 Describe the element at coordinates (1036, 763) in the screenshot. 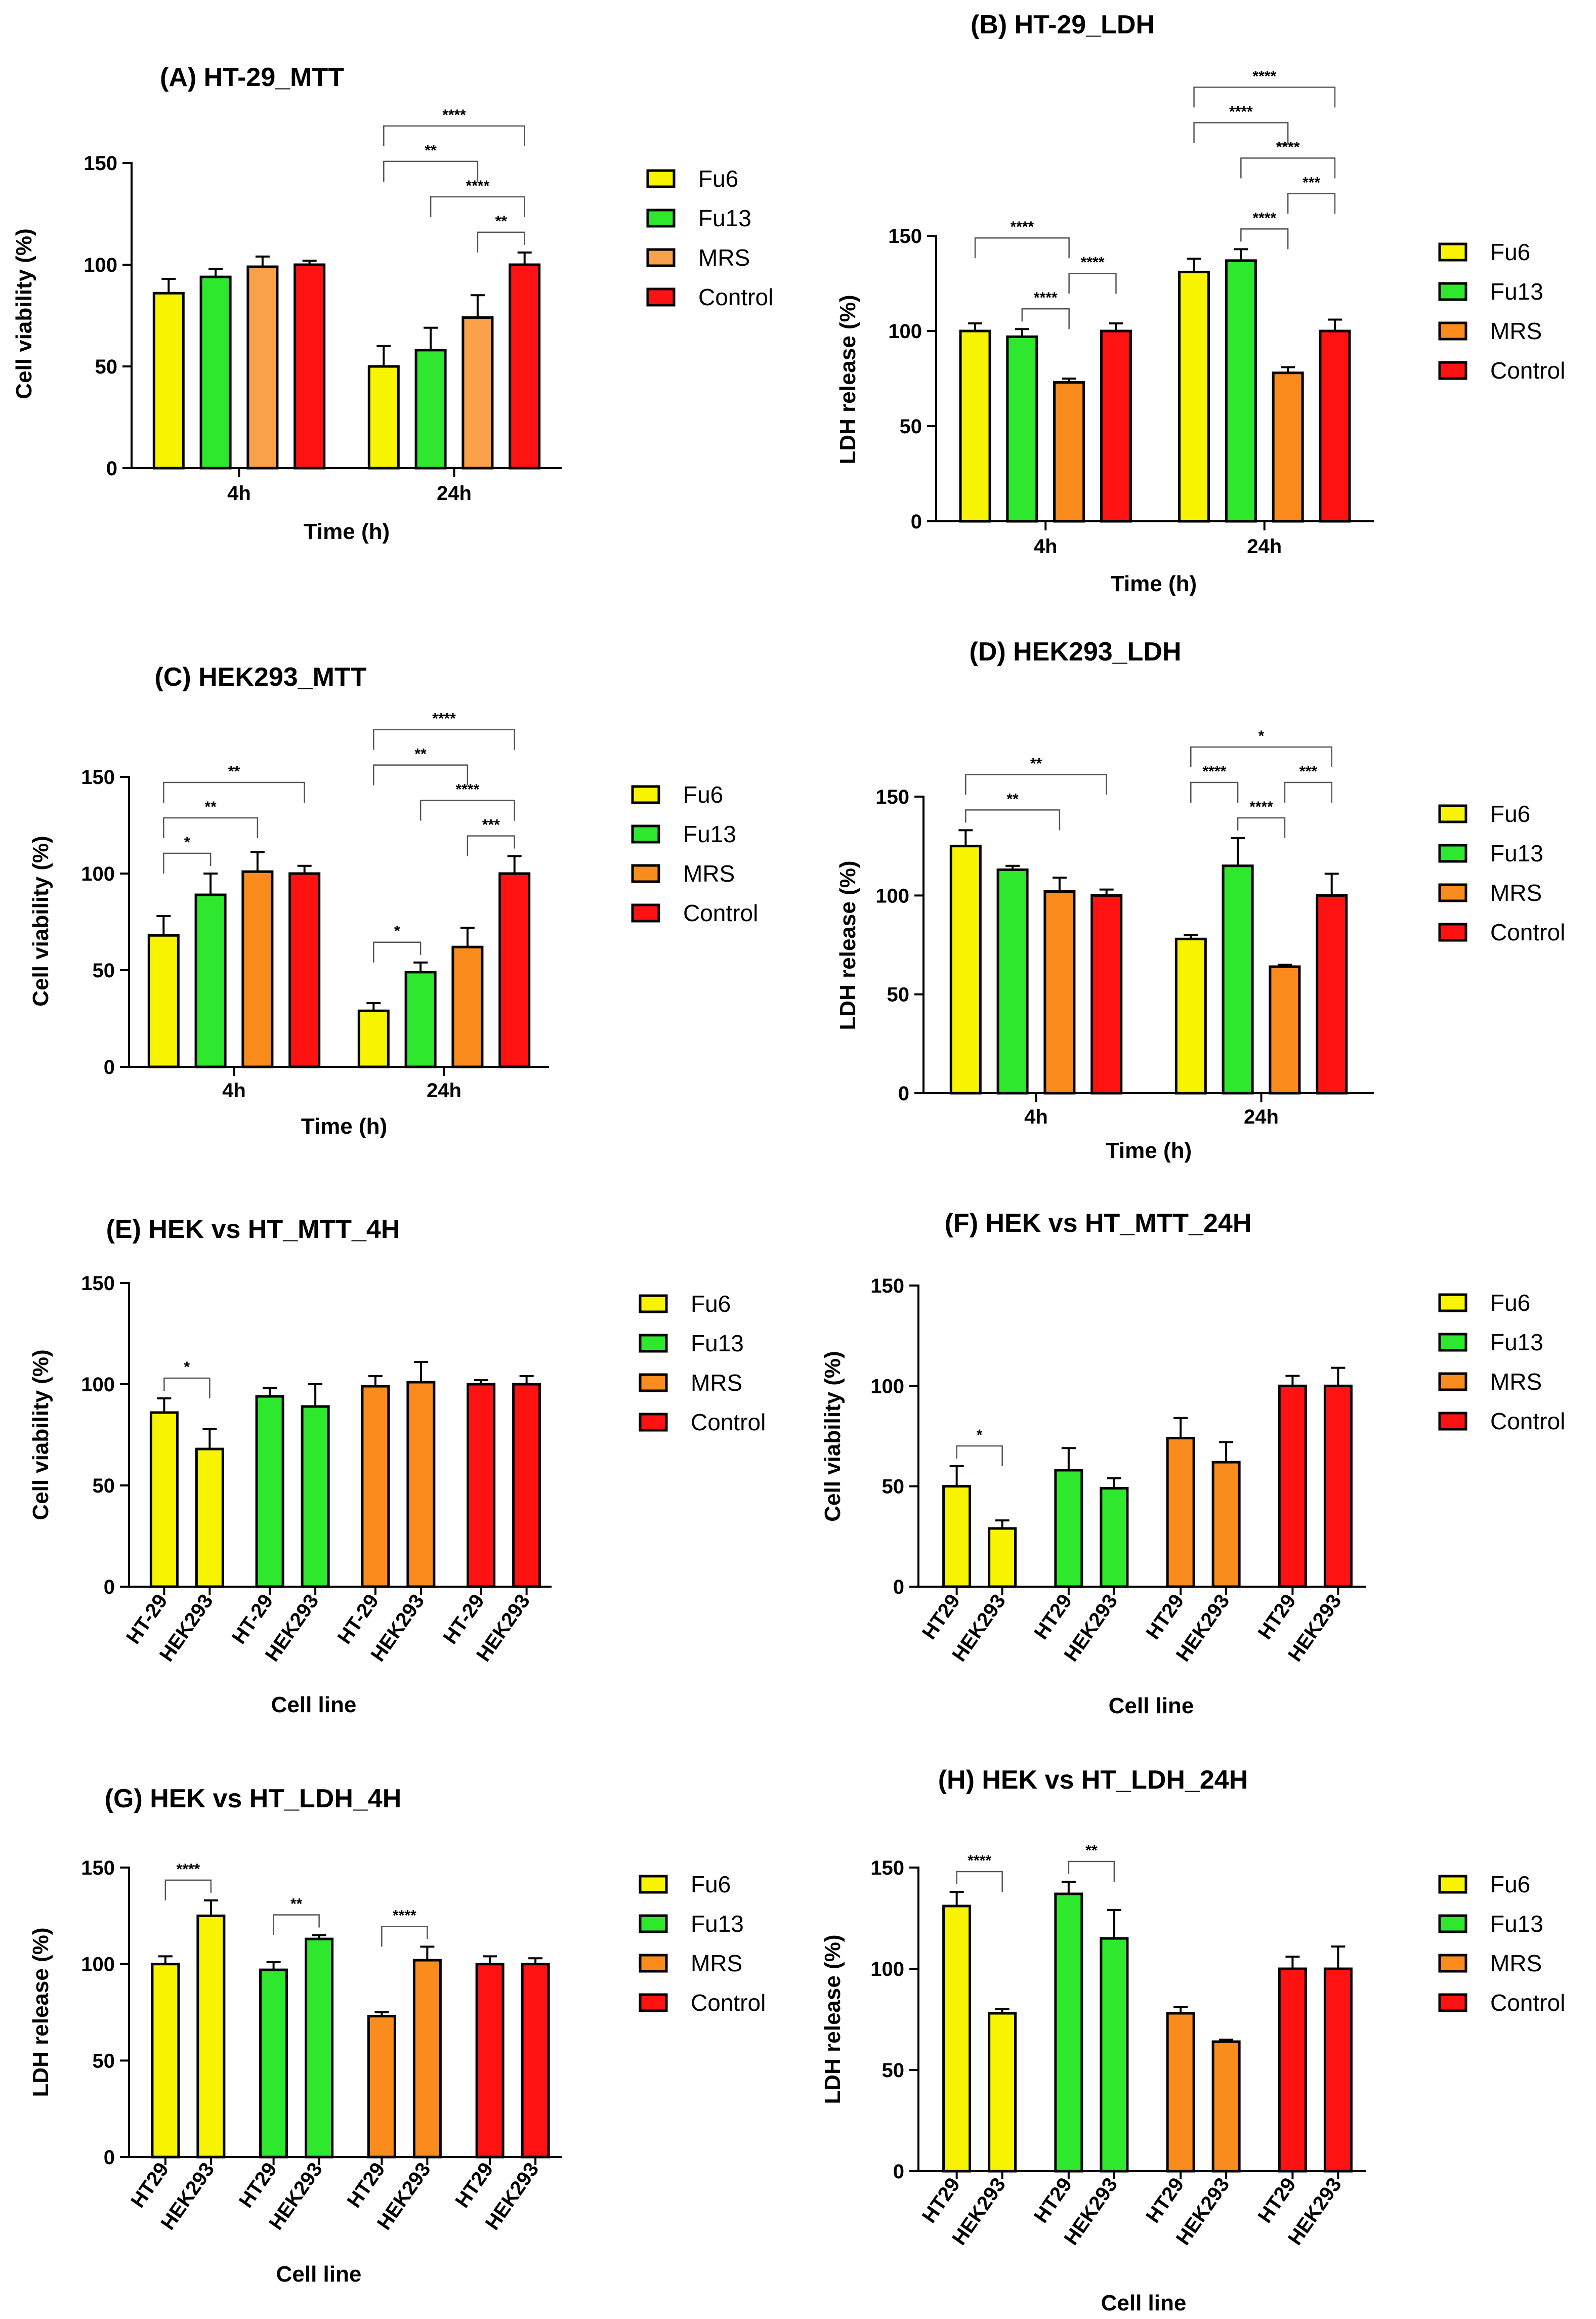

I see `significance-label: **` at that location.